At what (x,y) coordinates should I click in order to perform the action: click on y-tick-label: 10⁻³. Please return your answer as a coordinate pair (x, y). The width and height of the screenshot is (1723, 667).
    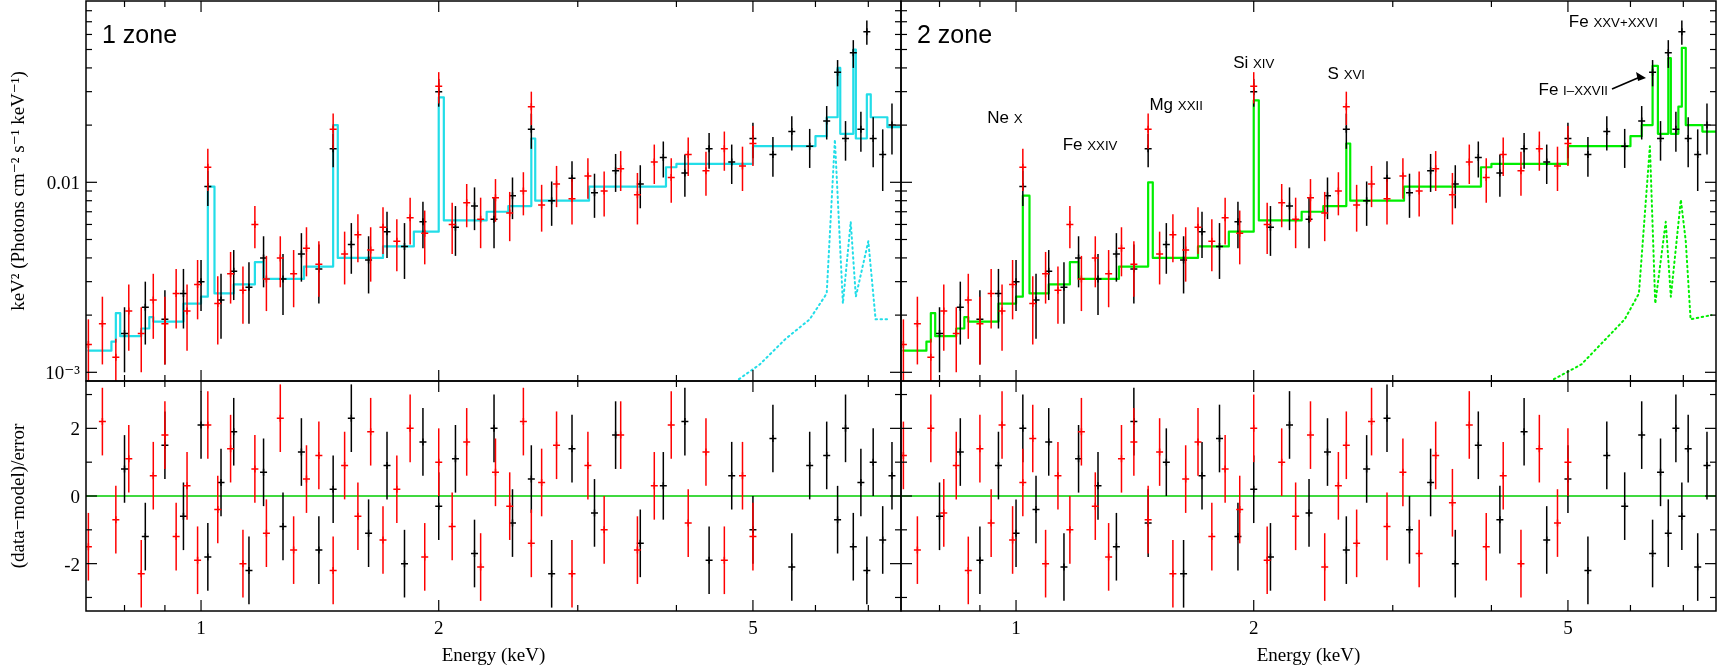
    Looking at the image, I should click on (63, 373).